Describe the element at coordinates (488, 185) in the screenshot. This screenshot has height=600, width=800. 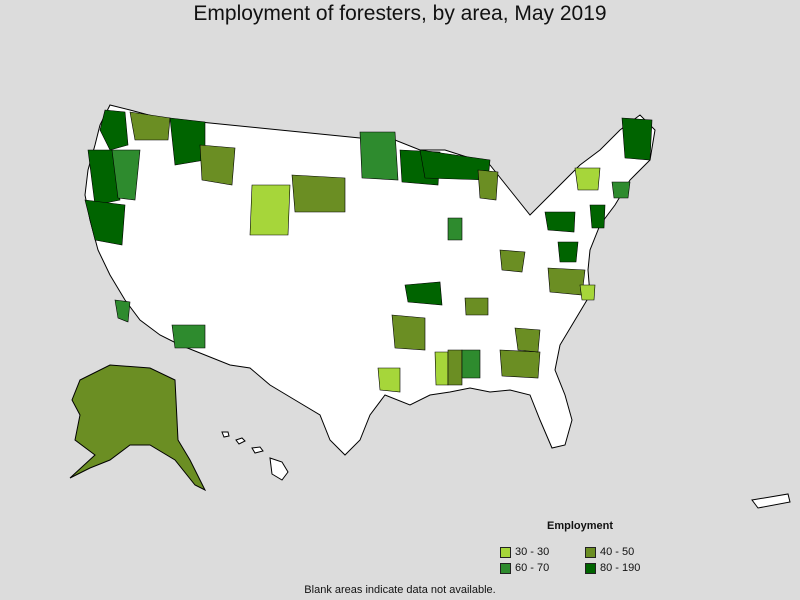
I see `area-michigan-low` at that location.